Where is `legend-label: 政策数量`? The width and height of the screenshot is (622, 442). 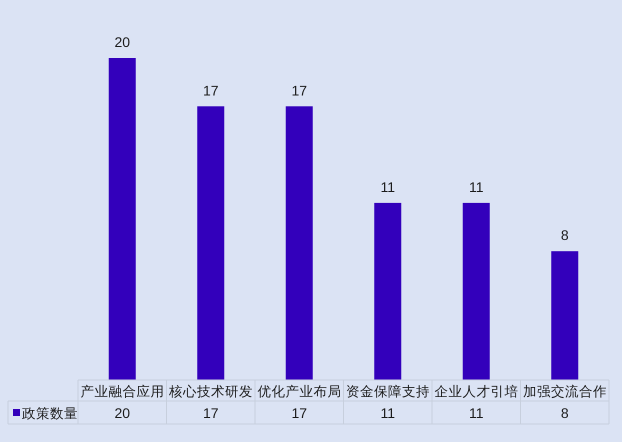 legend-label: 政策数量 is located at coordinates (50, 413).